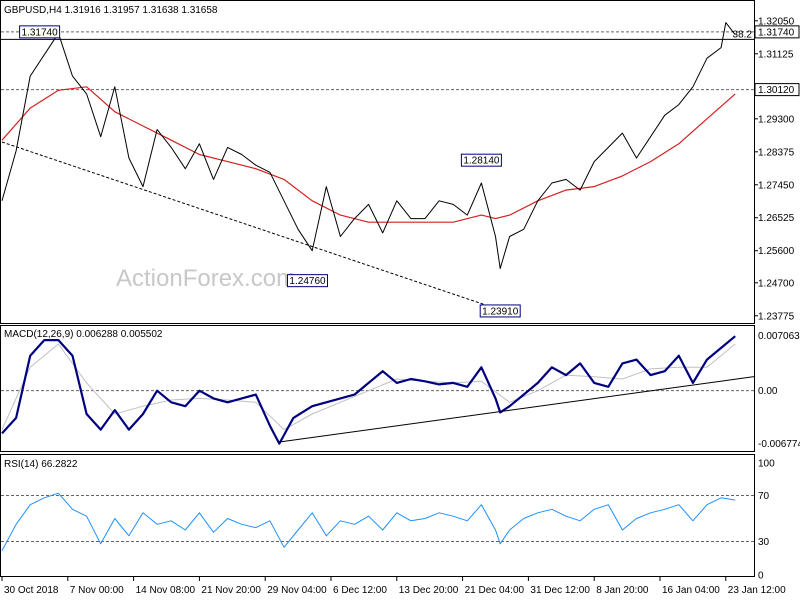 This screenshot has height=600, width=800. Describe the element at coordinates (83, 334) in the screenshot. I see `macd-header: MACD(12,26,9) 0.006288 0.005502` at that location.